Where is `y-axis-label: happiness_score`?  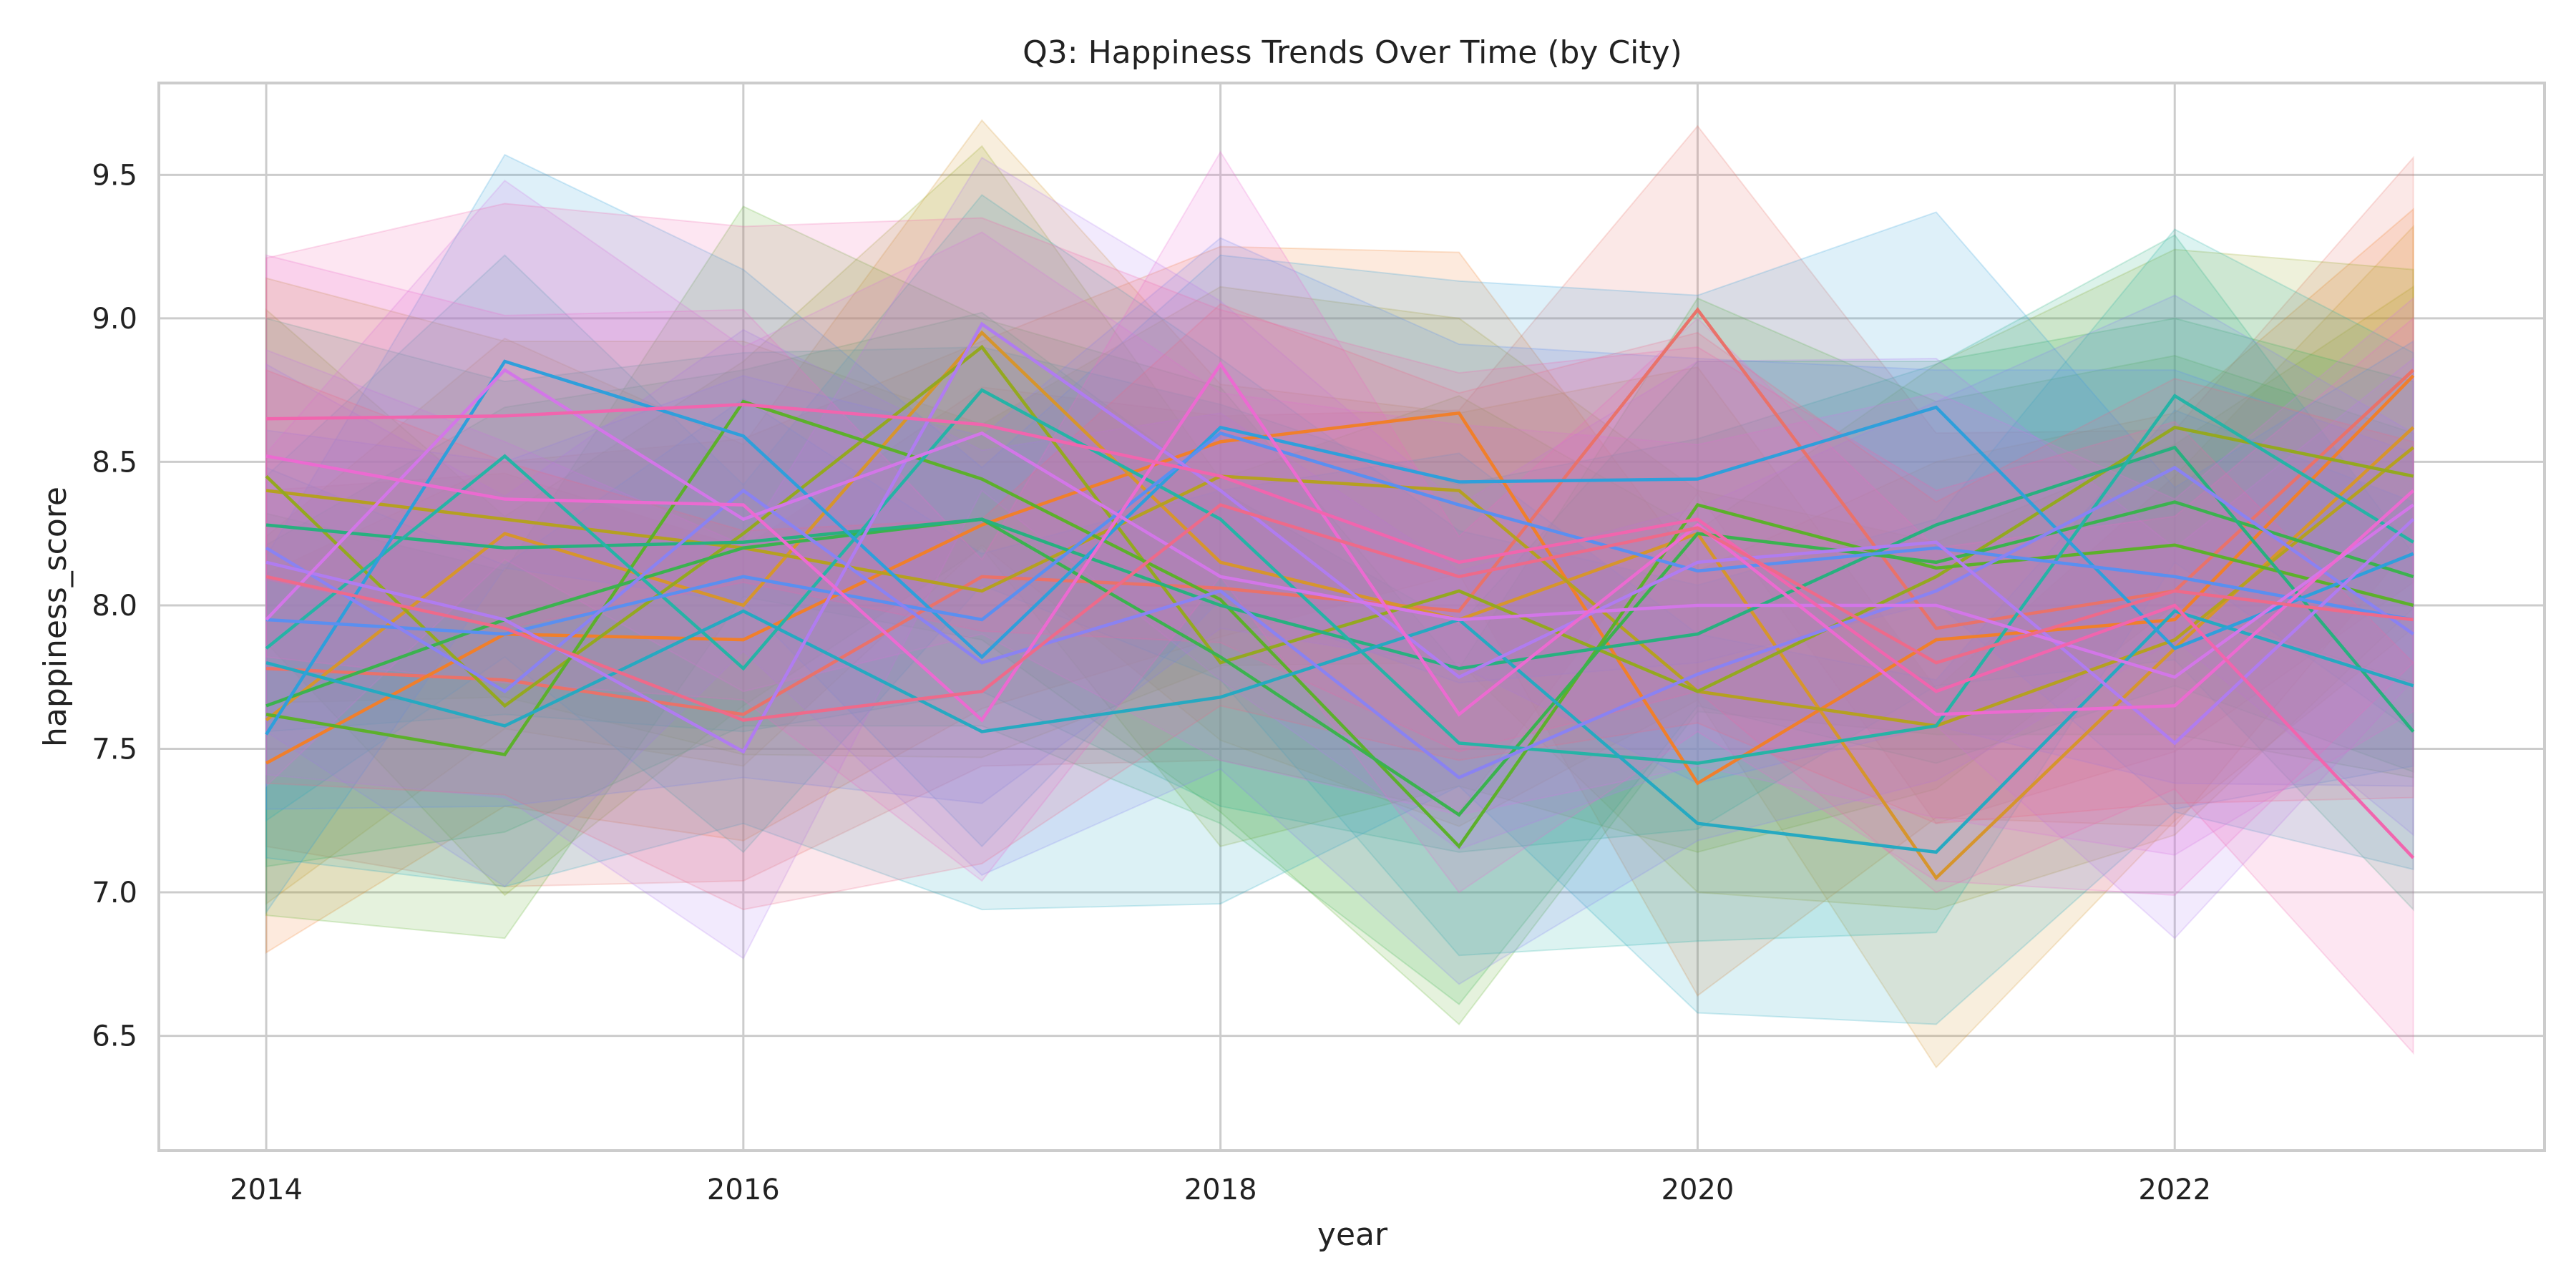 y-axis-label: happiness_score is located at coordinates (55, 617).